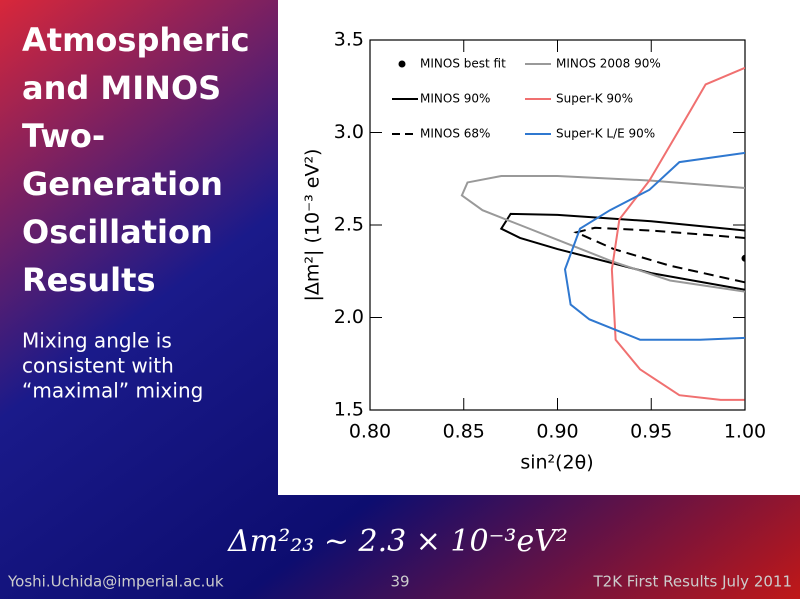 Image resolution: width=800 pixels, height=603 pixels. I want to click on y-tick-label: 3.0, so click(349, 132).